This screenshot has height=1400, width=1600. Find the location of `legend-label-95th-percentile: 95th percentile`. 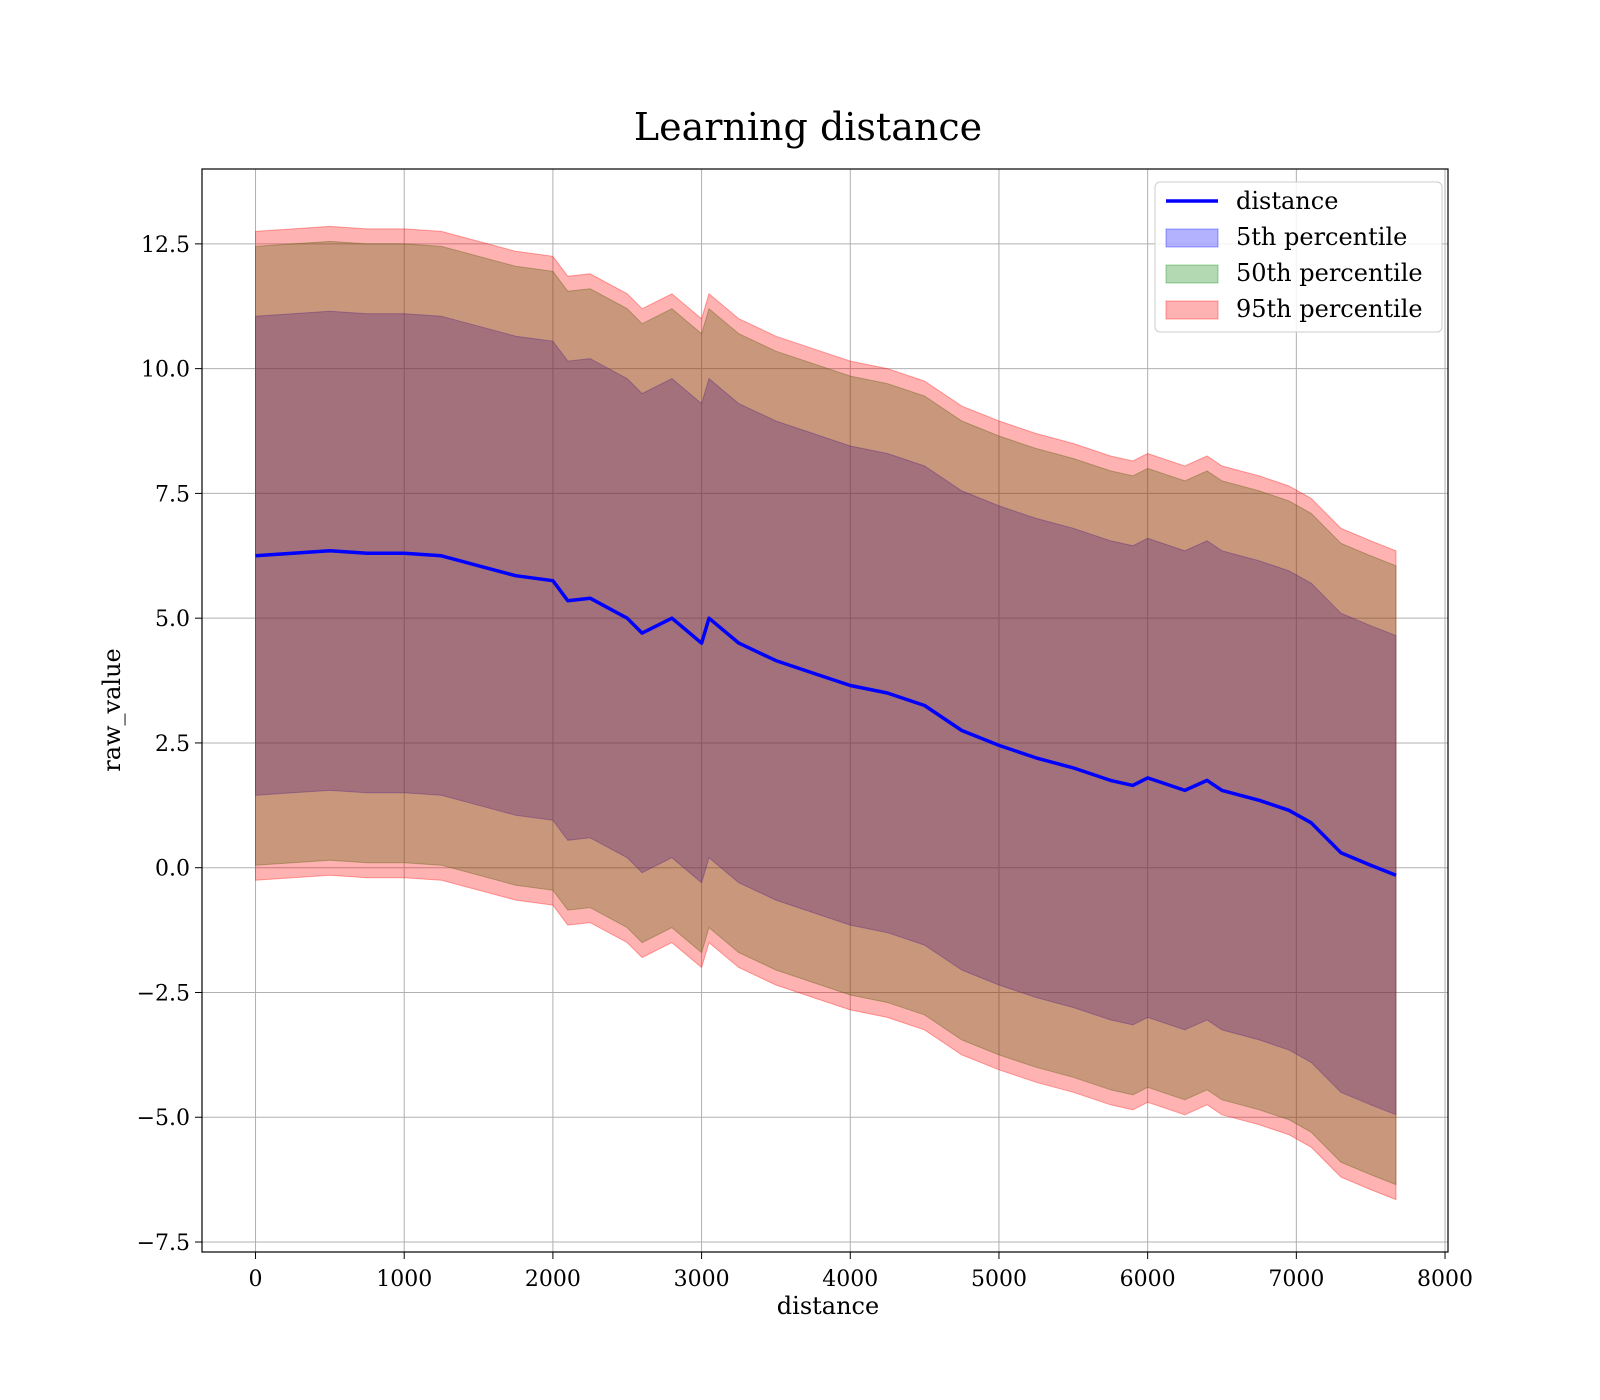

legend-label-95th-percentile: 95th percentile is located at coordinates (1329, 309).